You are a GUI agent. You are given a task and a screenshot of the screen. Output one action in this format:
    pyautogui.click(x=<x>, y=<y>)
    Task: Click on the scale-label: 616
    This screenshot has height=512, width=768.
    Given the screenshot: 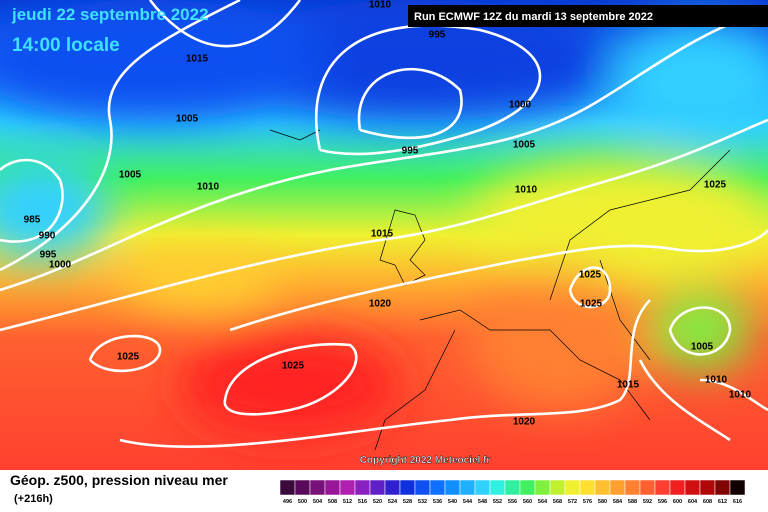 What is the action you would take?
    pyautogui.click(x=737, y=502)
    